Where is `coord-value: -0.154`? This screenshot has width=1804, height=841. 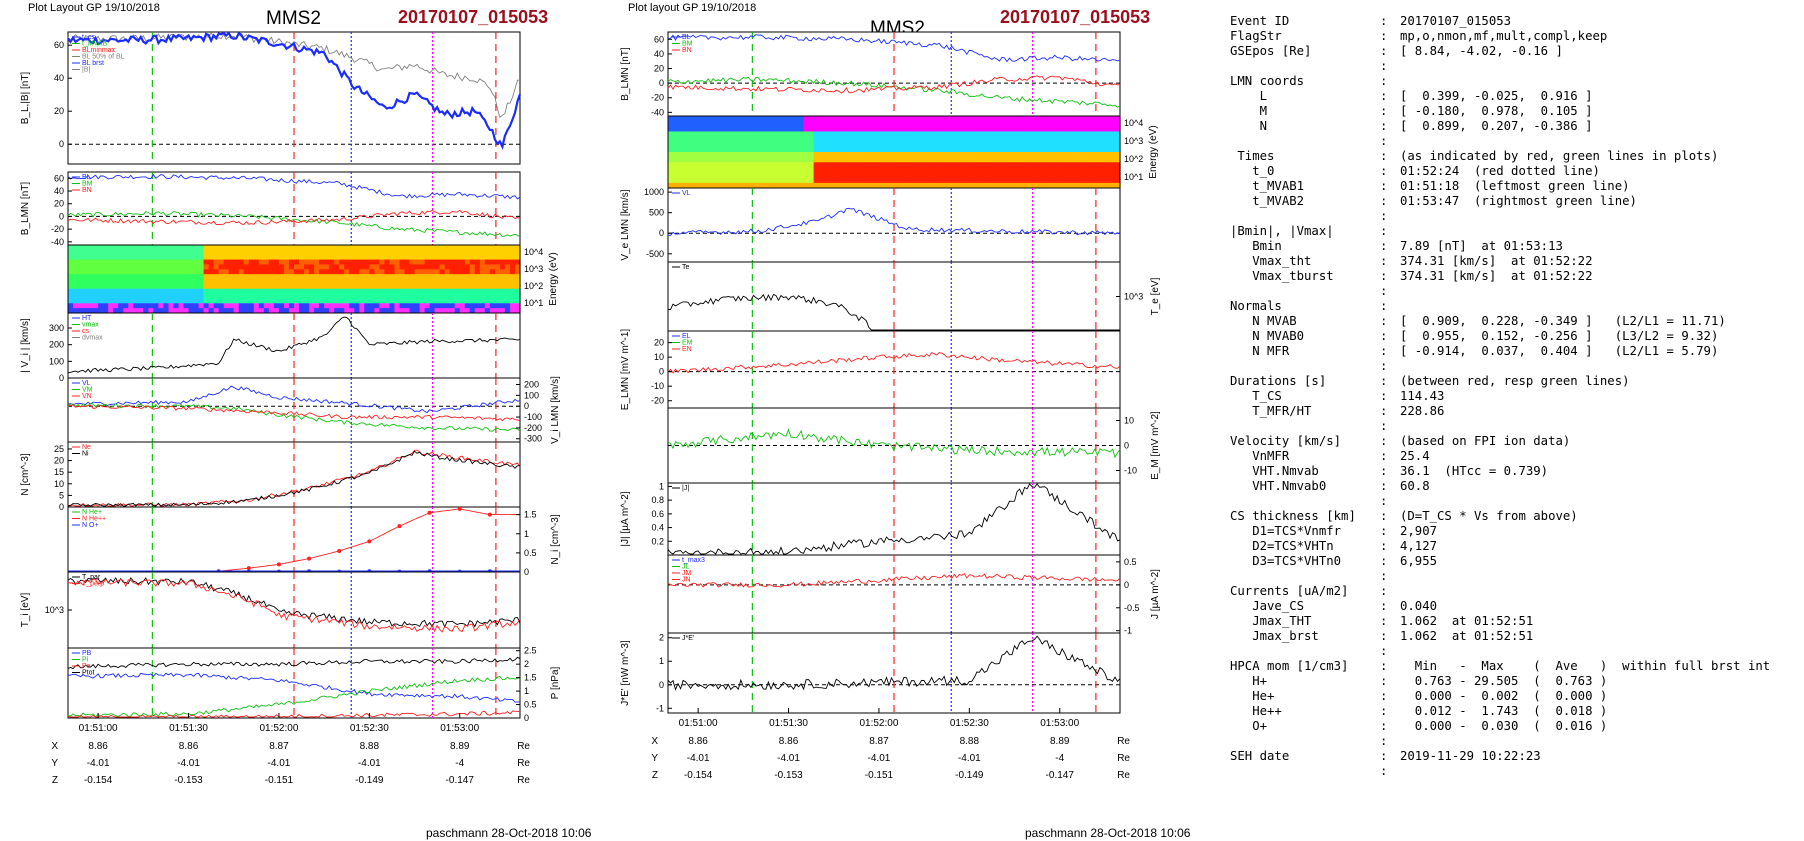
coord-value: -0.154 is located at coordinates (698, 775).